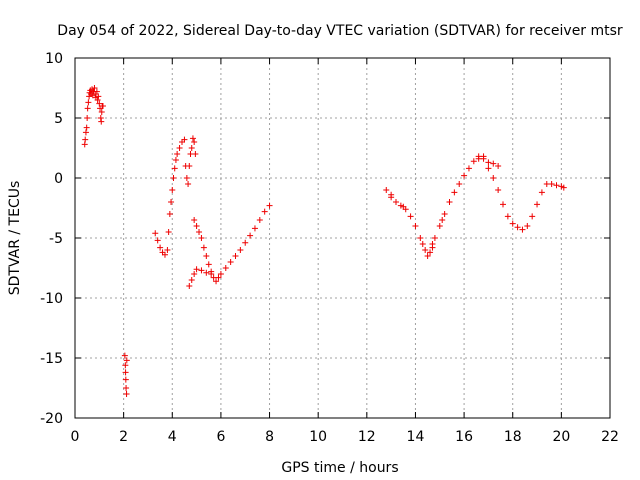  Describe the element at coordinates (367, 437) in the screenshot. I see `x-tick-label: 12` at that location.